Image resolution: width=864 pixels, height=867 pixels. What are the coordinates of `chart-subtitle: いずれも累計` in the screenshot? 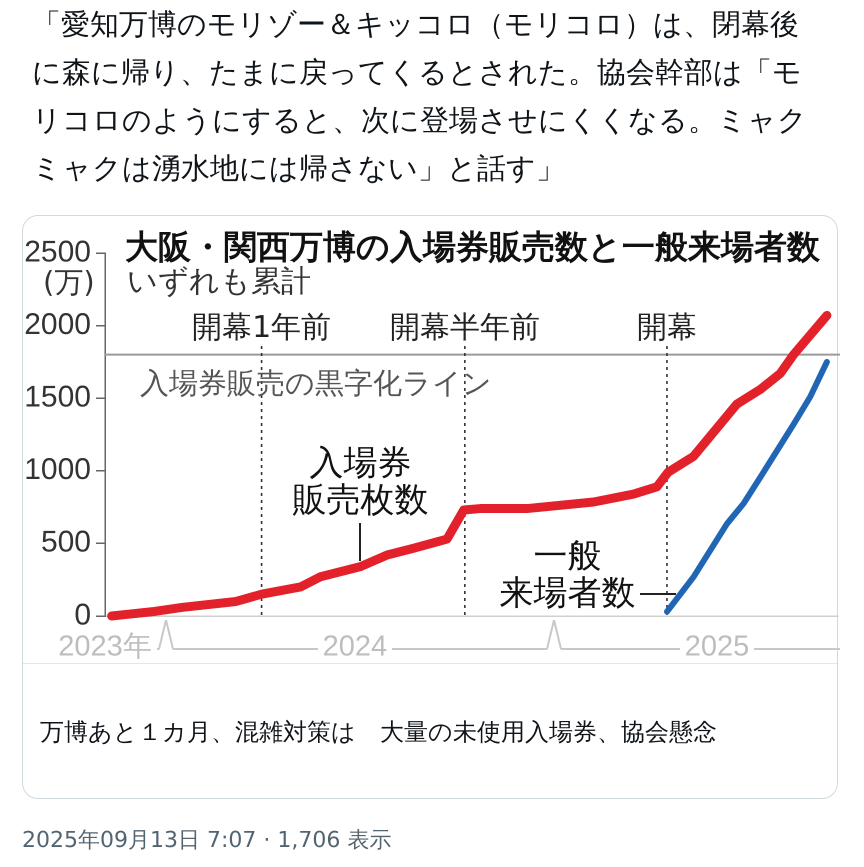 It's located at (219, 282).